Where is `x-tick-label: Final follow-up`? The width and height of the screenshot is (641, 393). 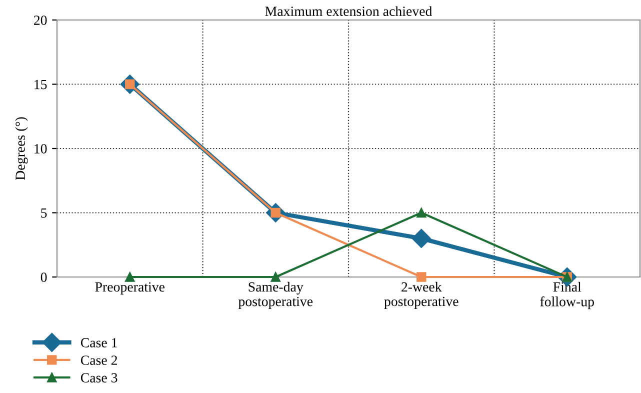
x-tick-label: Final follow-up is located at coordinates (567, 296).